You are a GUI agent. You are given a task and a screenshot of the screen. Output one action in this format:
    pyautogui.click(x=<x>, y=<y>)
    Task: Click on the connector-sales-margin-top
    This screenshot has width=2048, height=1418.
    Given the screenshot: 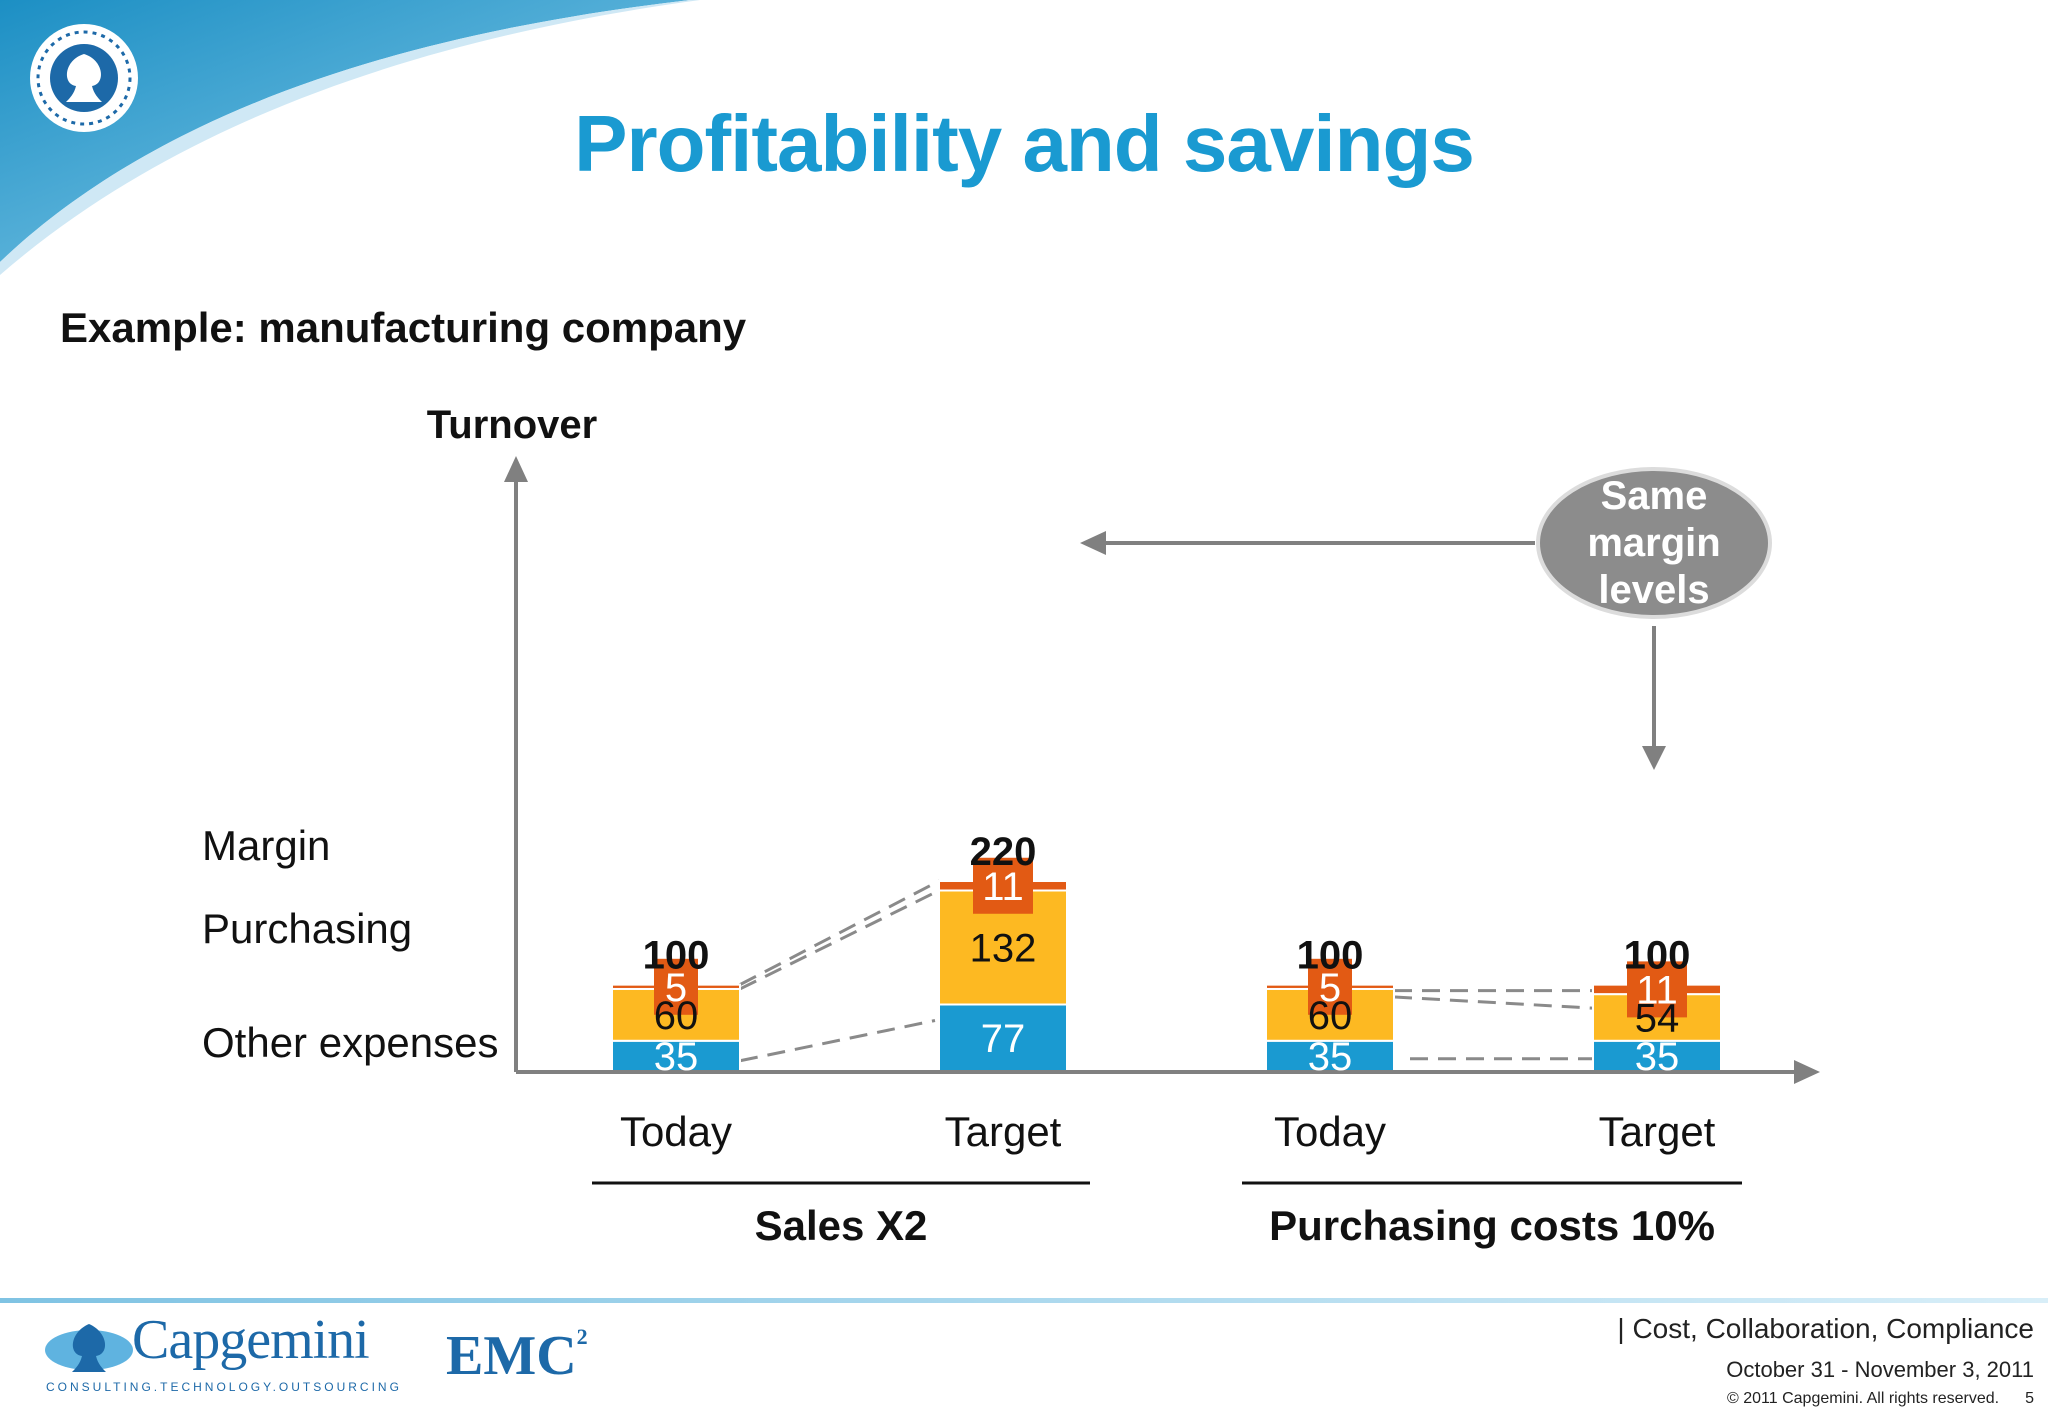 What is the action you would take?
    pyautogui.click(x=839, y=932)
    